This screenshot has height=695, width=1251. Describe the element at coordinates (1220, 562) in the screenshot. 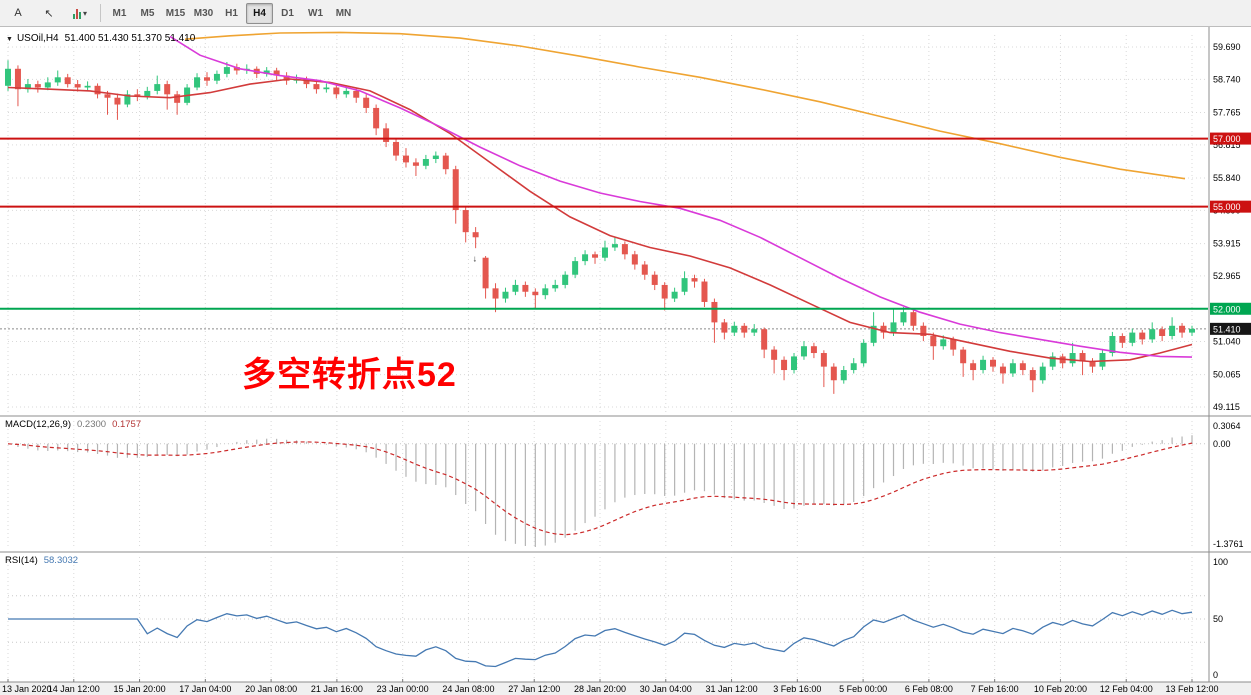

I see `svg-text: 100` at that location.